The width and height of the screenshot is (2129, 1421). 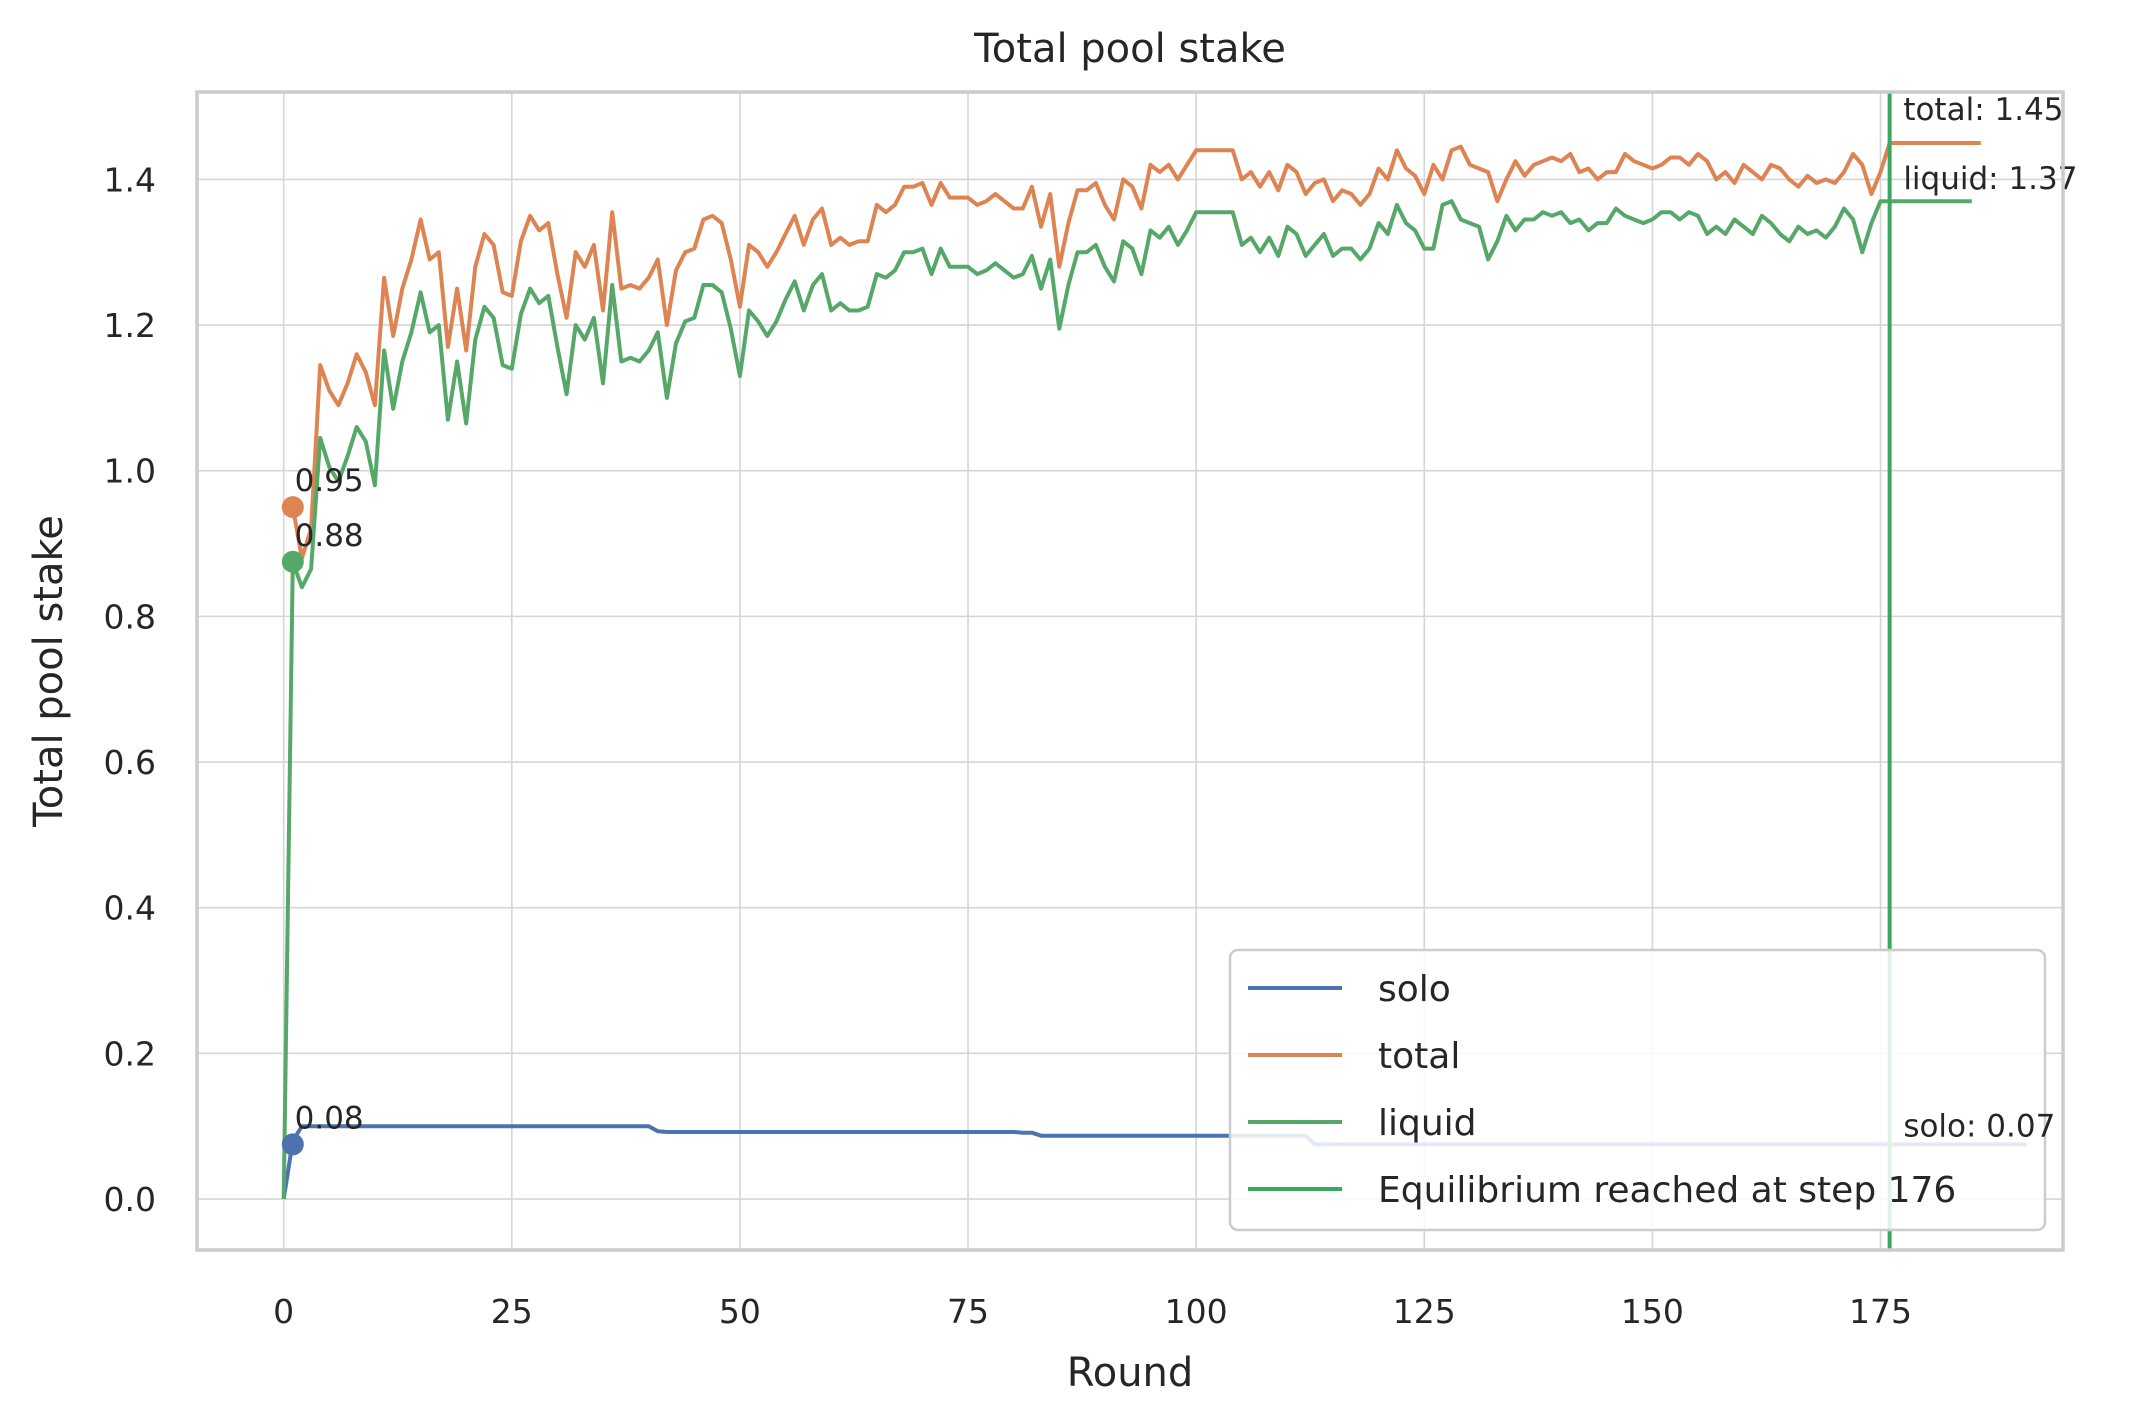 I want to click on y-tick-label: 0.0, so click(x=130, y=1199).